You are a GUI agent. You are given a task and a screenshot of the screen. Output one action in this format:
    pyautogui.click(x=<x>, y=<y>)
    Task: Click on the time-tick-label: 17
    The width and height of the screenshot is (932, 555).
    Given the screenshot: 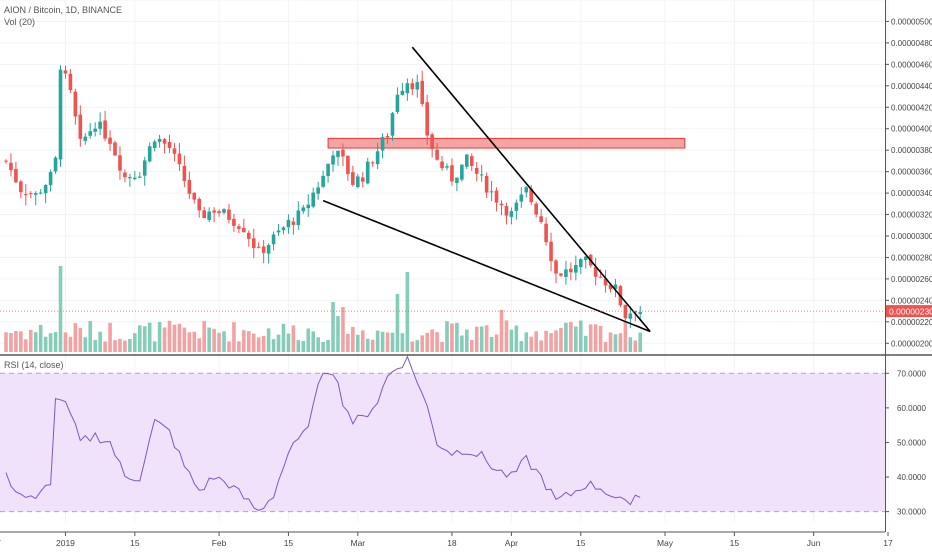 What is the action you would take?
    pyautogui.click(x=0, y=543)
    